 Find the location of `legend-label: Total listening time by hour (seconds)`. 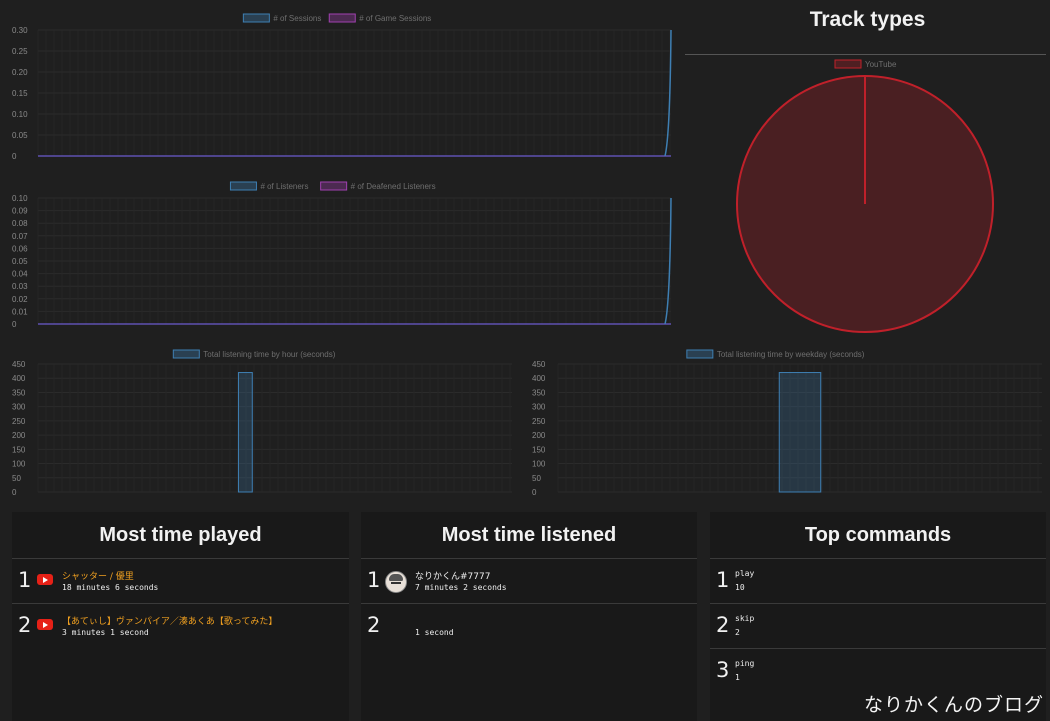

legend-label: Total listening time by hour (seconds) is located at coordinates (269, 354).